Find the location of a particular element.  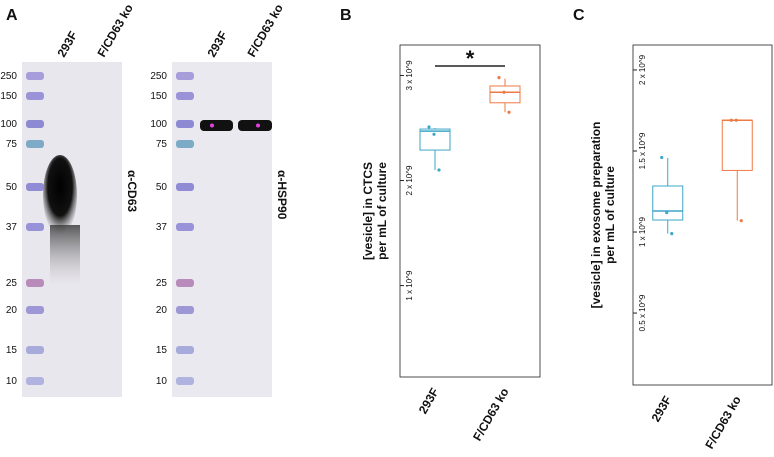

y-tick-label: 3 x 10^9 is located at coordinates (409, 75).